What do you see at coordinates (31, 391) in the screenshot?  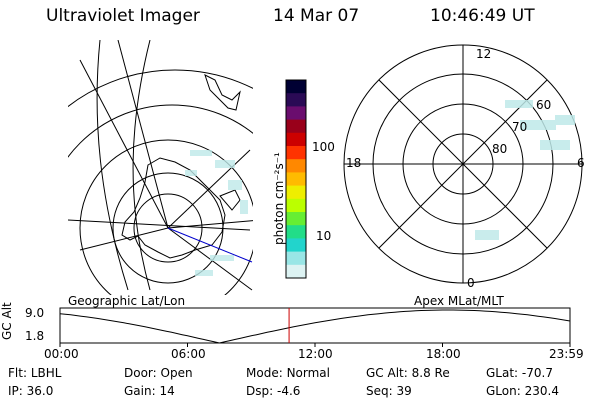 I see `info-ip: IP: 36.0` at bounding box center [31, 391].